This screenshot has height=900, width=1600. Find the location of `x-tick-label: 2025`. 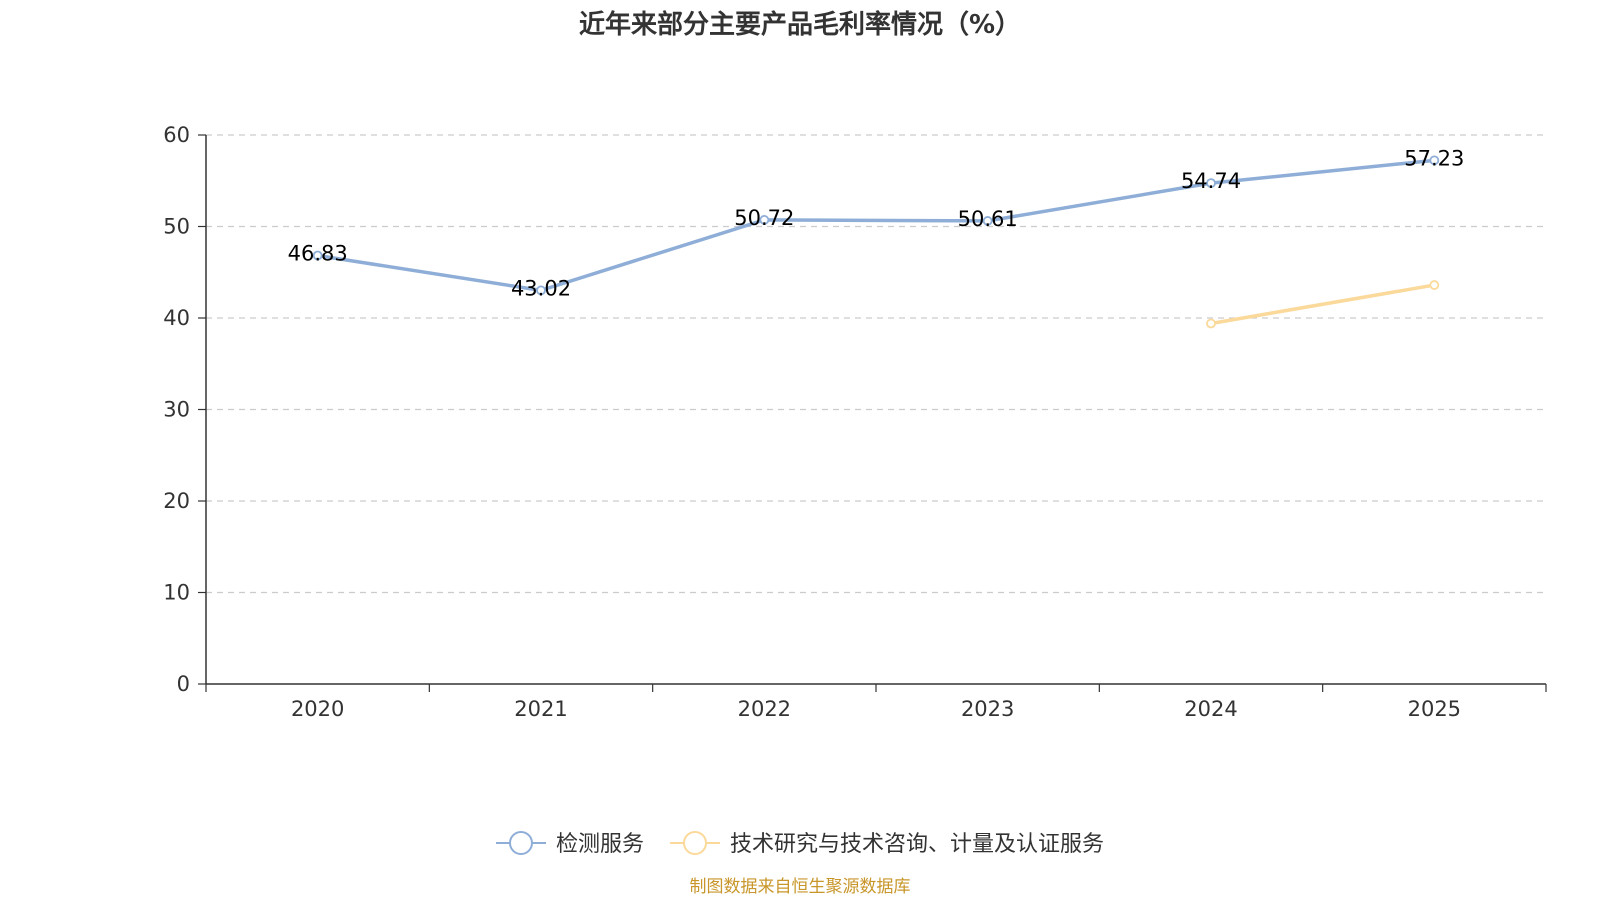

x-tick-label: 2025 is located at coordinates (1434, 709).